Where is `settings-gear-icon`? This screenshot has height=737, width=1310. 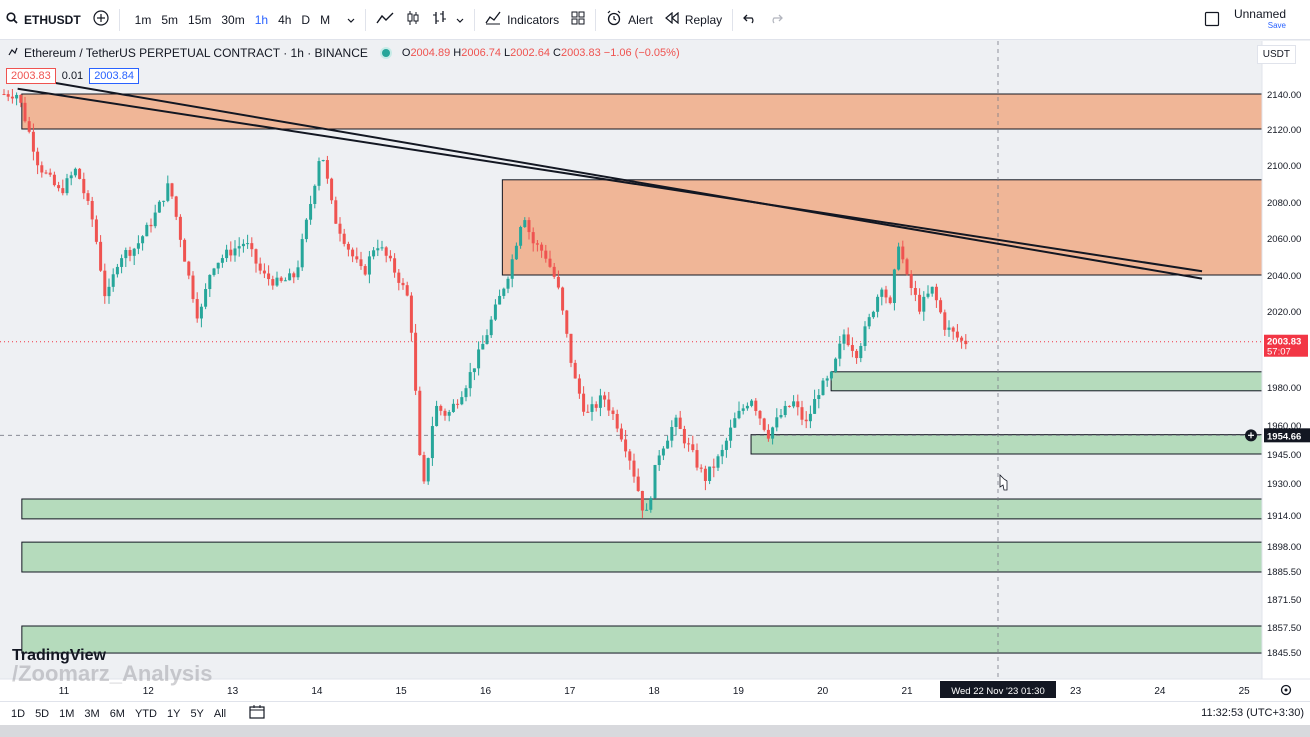 settings-gear-icon is located at coordinates (1286, 690).